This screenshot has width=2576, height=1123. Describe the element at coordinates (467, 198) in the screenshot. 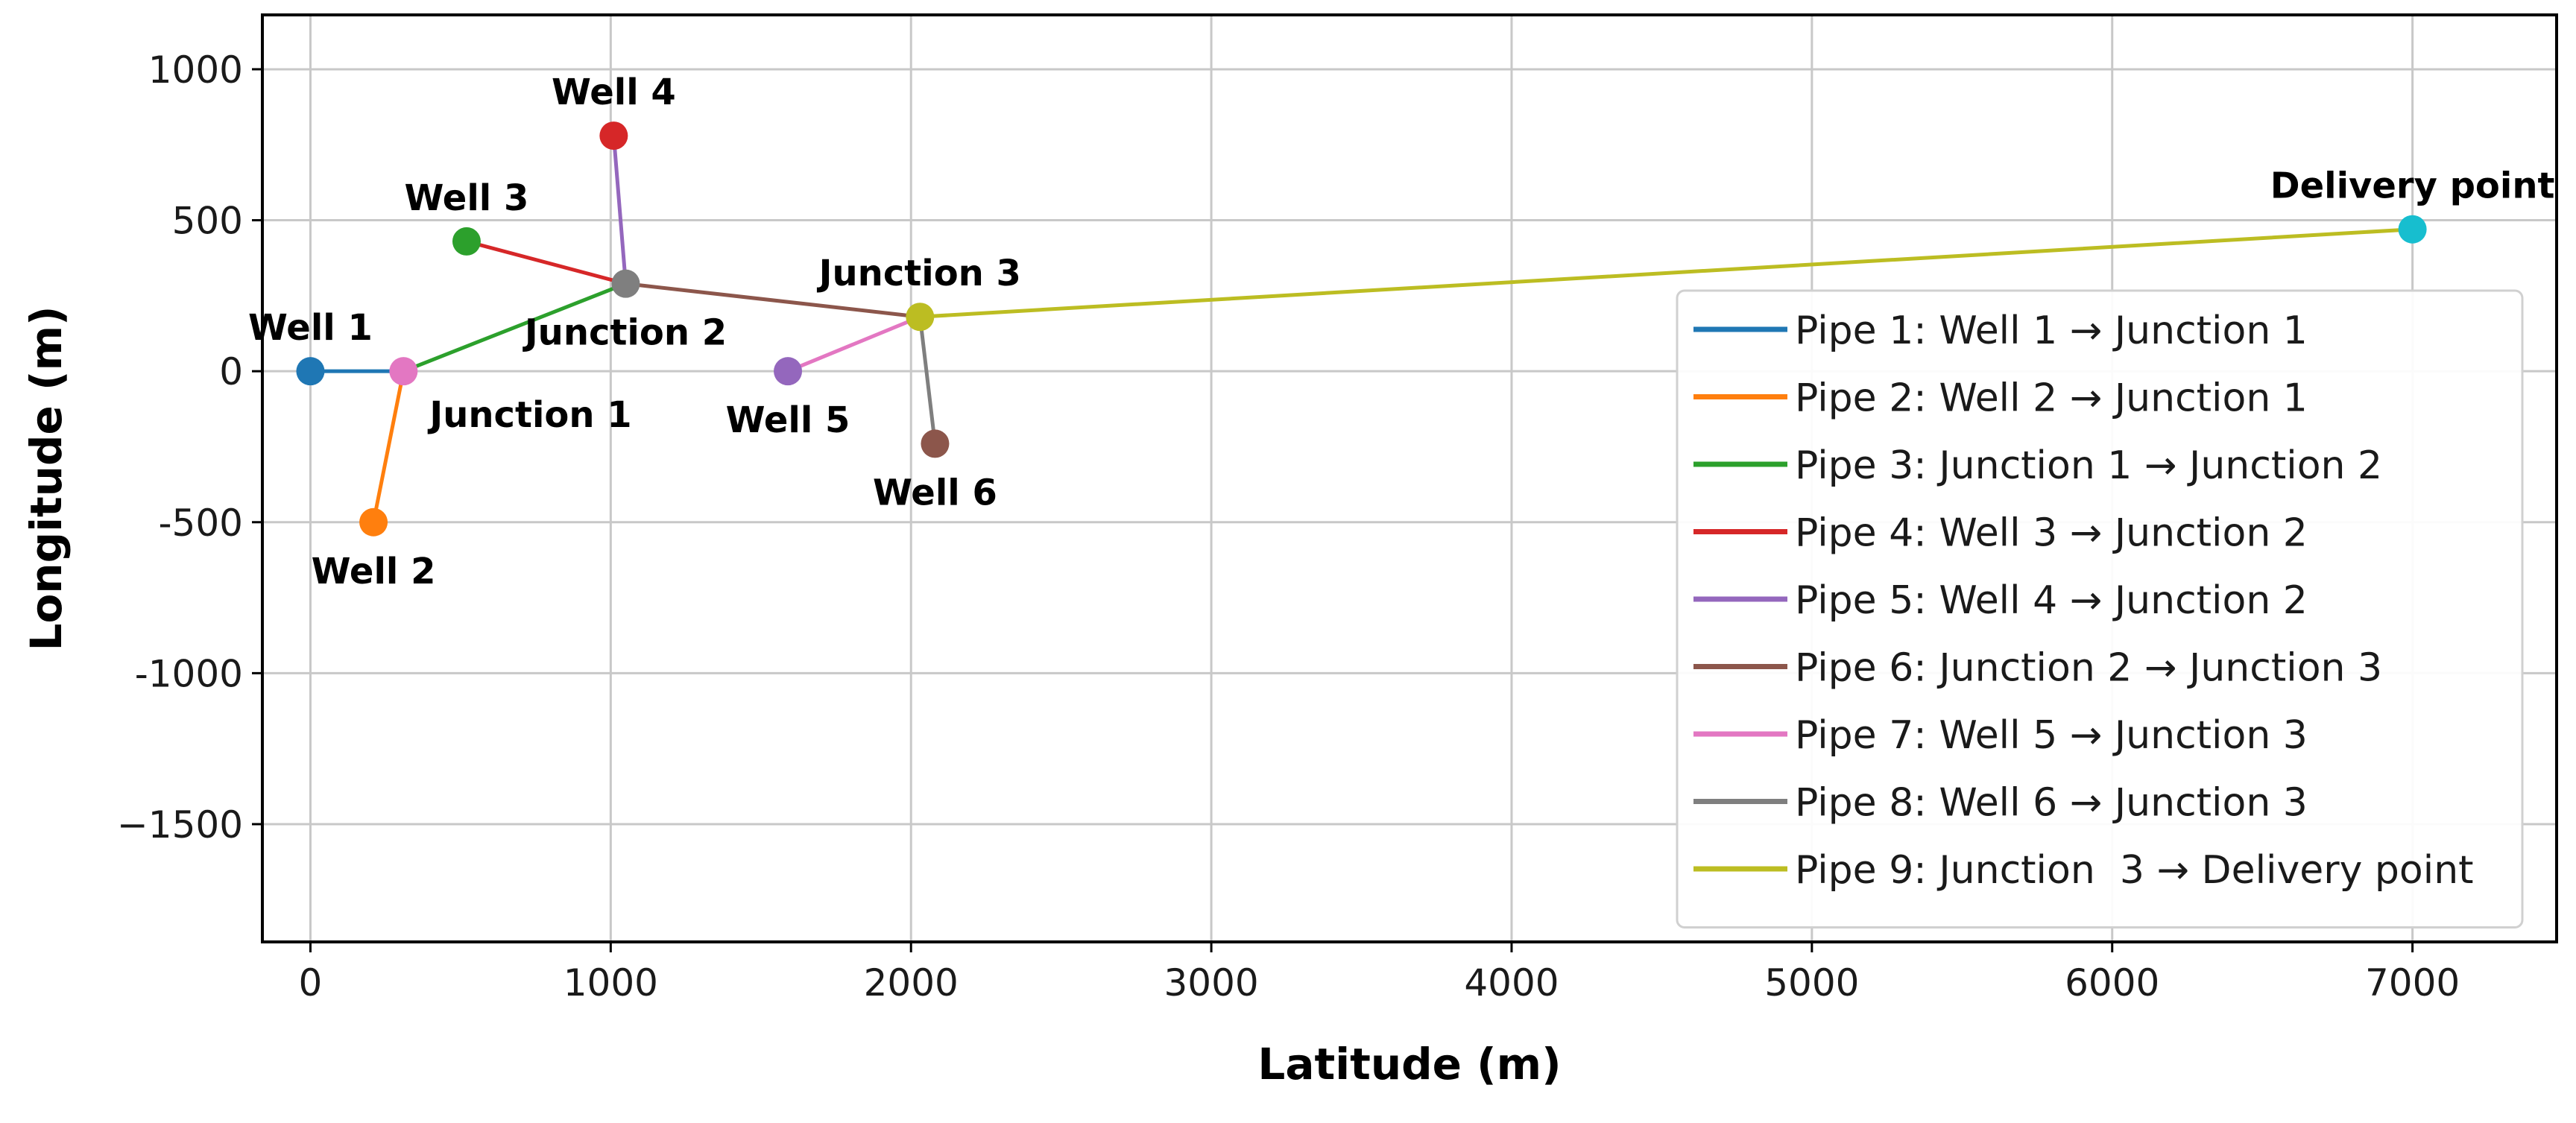

I see `node-label: Well 3` at that location.